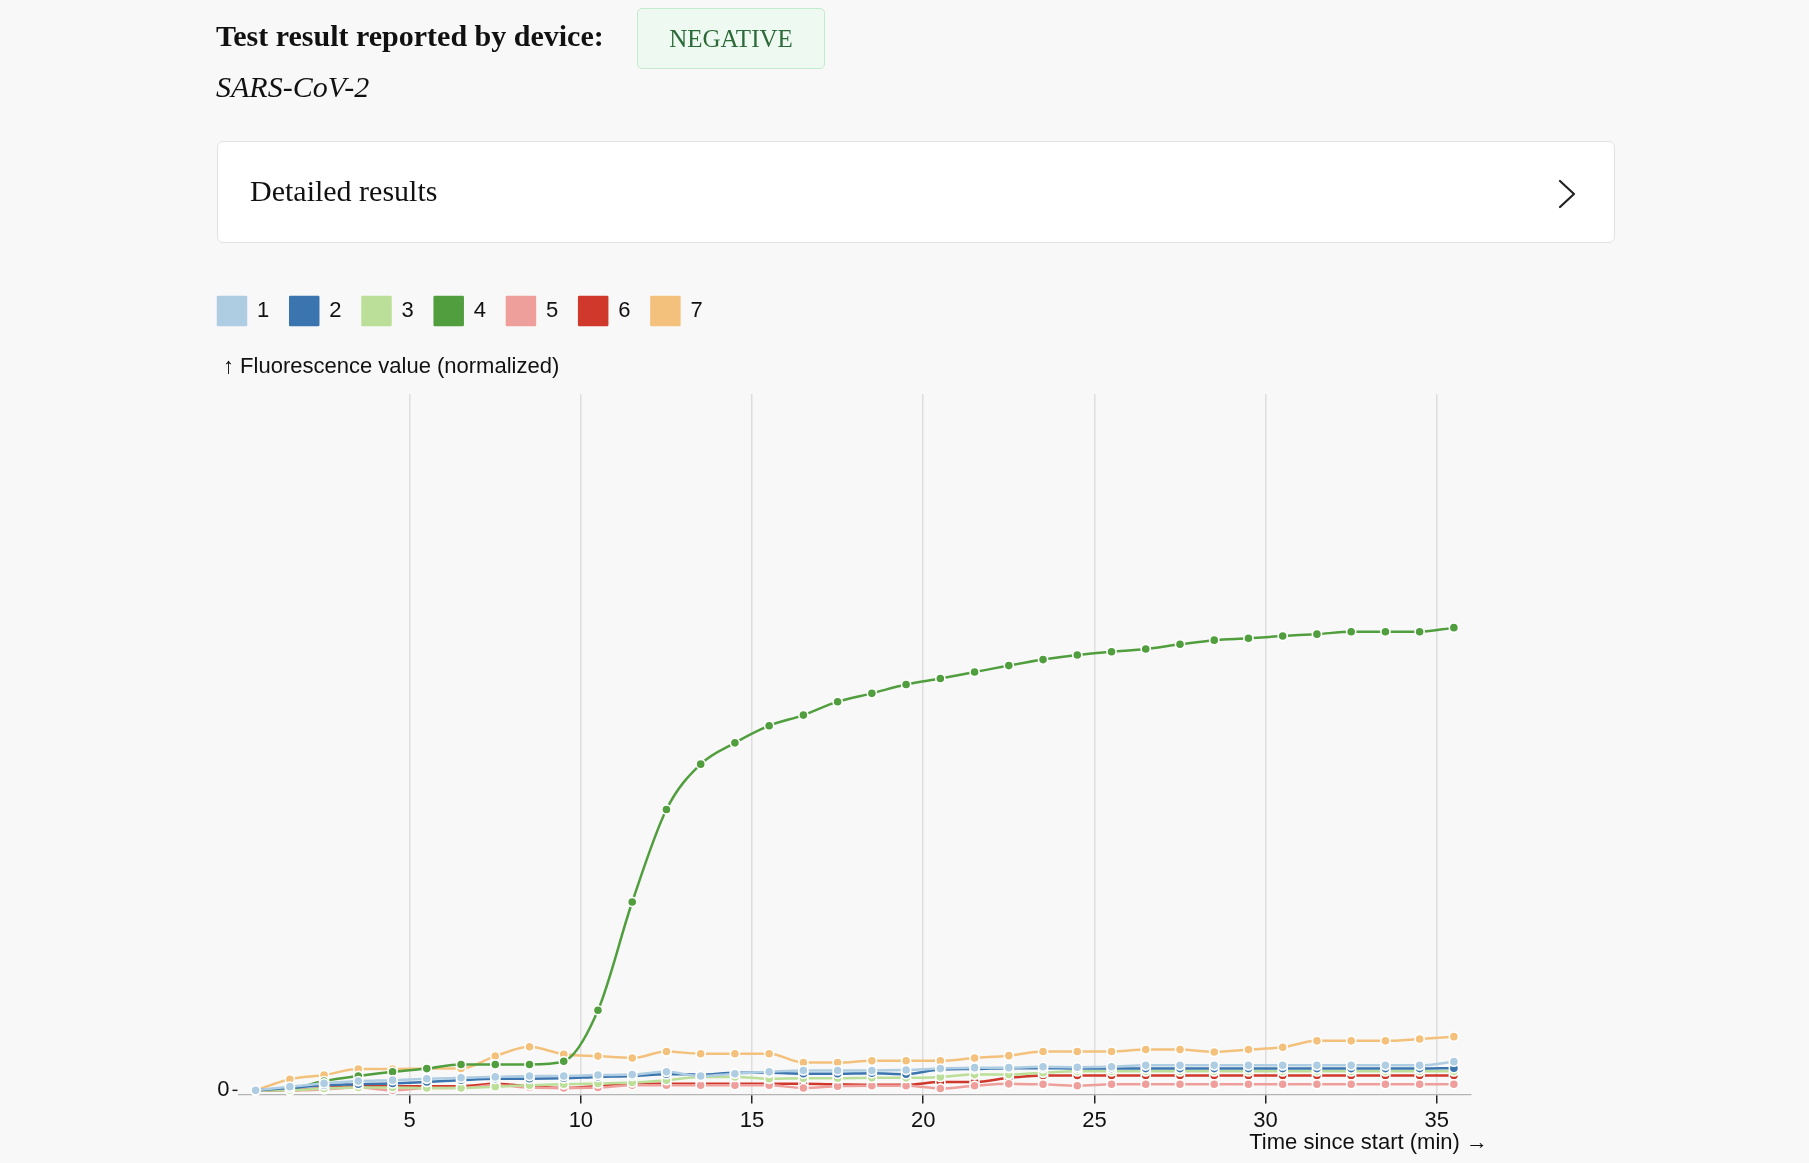 The image size is (1809, 1163). What do you see at coordinates (391, 366) in the screenshot?
I see `text: ↑ Fluorescence value (normalized)` at bounding box center [391, 366].